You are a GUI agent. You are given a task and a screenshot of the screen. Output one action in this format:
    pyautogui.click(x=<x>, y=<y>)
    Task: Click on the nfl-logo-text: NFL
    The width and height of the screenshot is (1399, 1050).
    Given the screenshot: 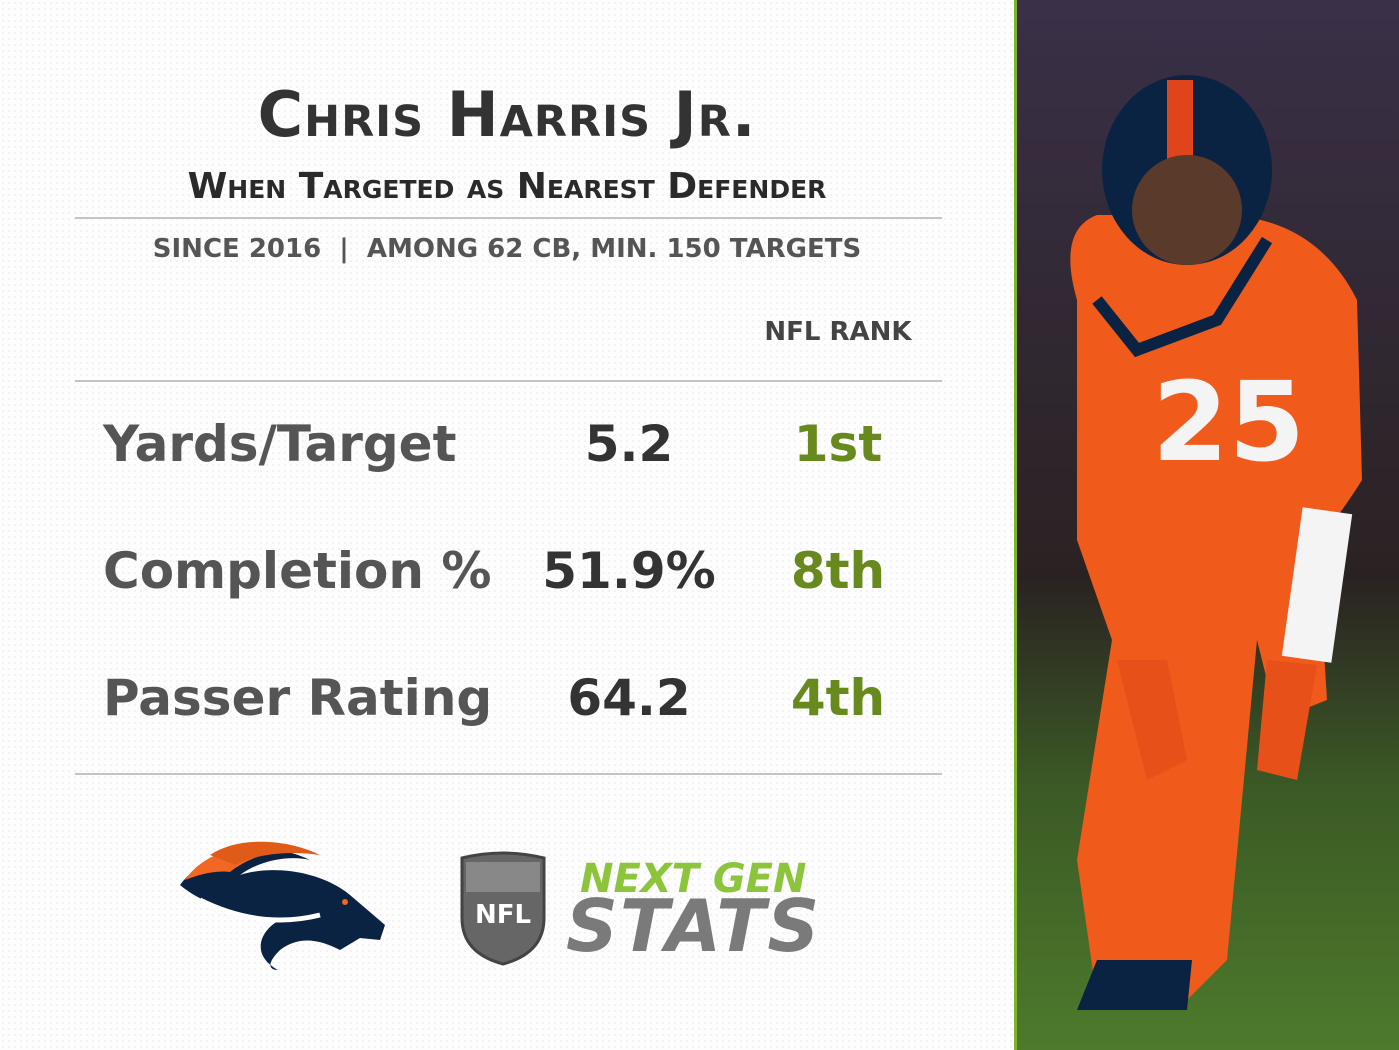 What is the action you would take?
    pyautogui.click(x=503, y=915)
    